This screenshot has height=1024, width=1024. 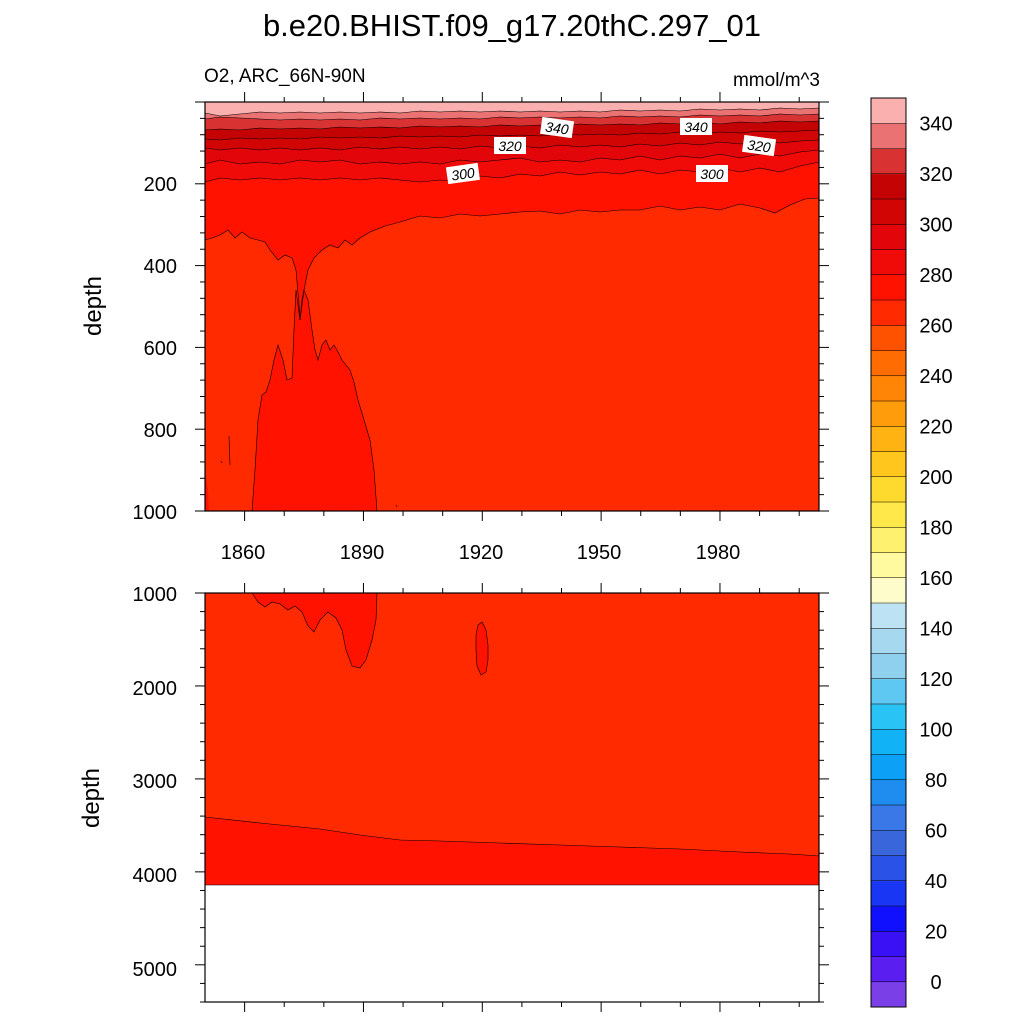 I want to click on colorbar-label: 180, so click(x=935, y=528).